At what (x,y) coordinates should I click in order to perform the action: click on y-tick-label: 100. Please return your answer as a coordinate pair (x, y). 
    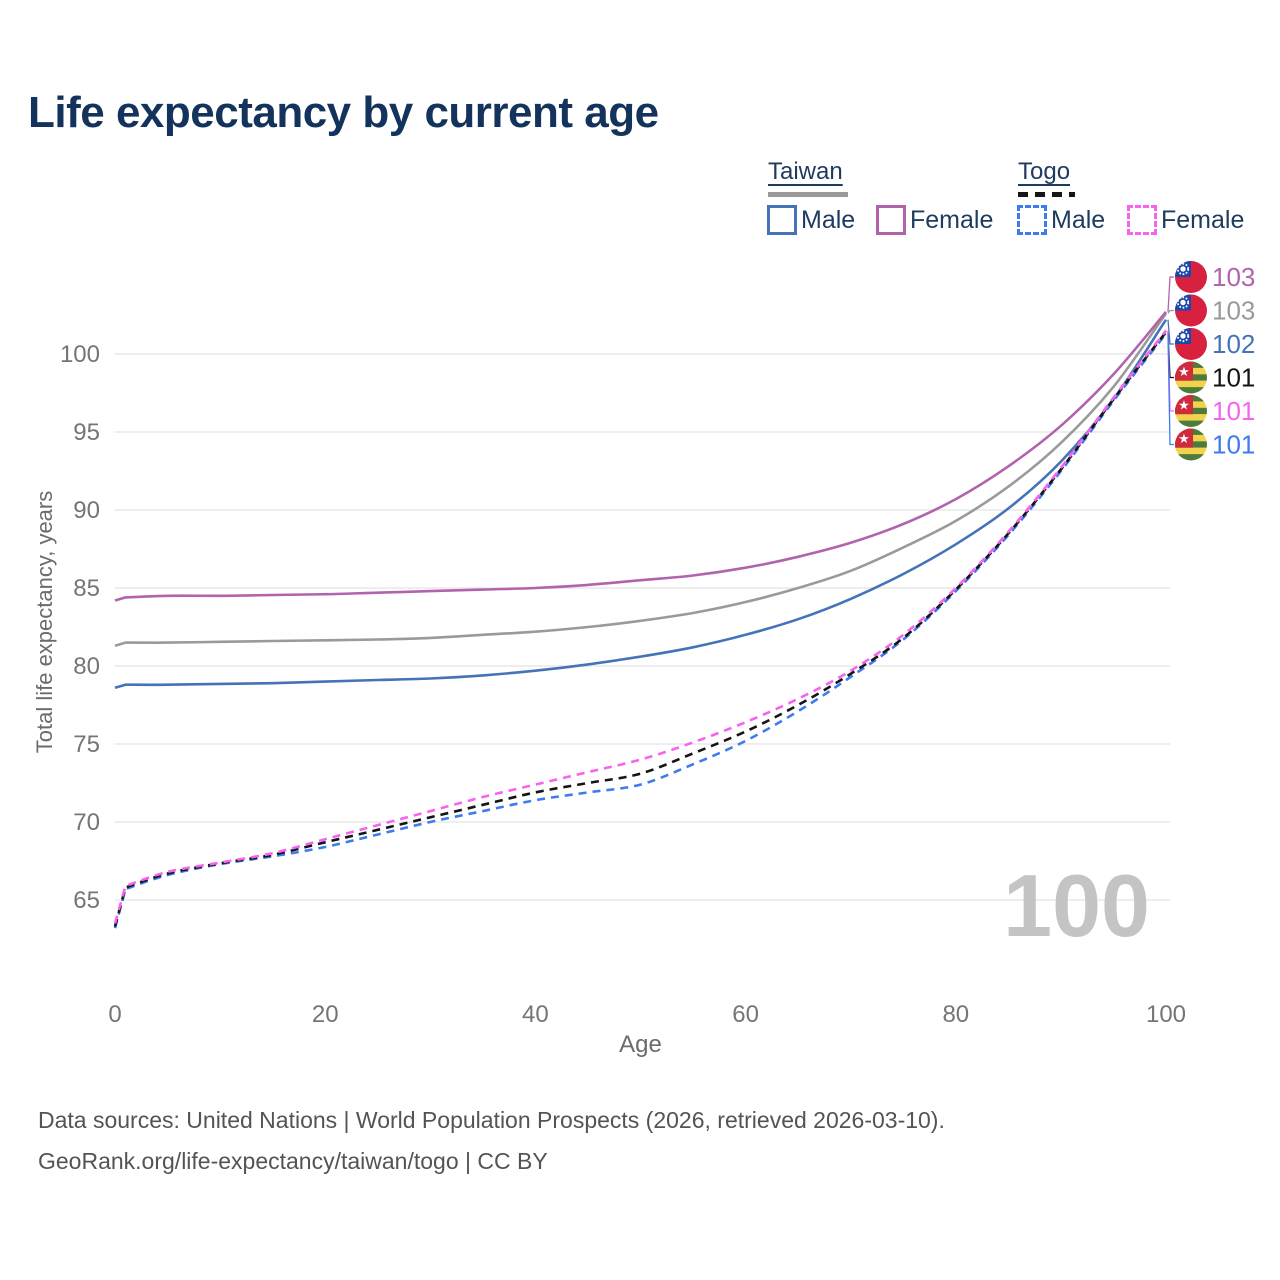
    Looking at the image, I should click on (80, 354).